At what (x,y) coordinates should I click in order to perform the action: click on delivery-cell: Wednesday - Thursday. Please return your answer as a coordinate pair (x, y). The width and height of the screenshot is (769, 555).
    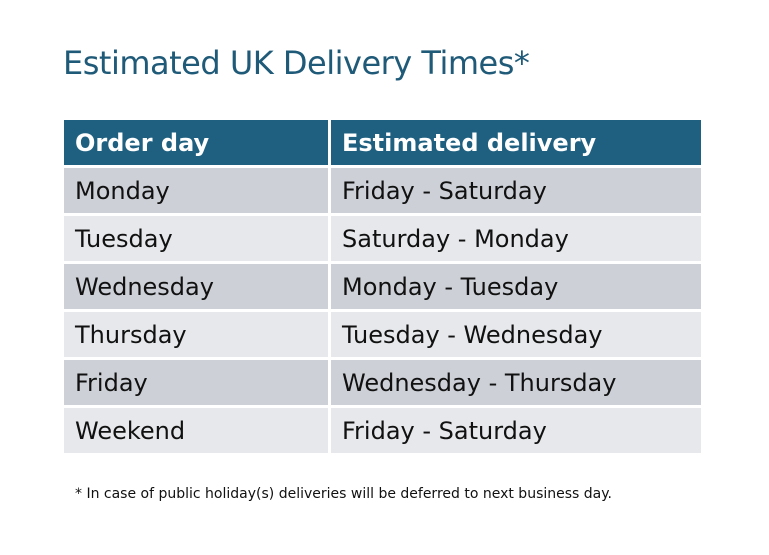
    Looking at the image, I should click on (516, 382).